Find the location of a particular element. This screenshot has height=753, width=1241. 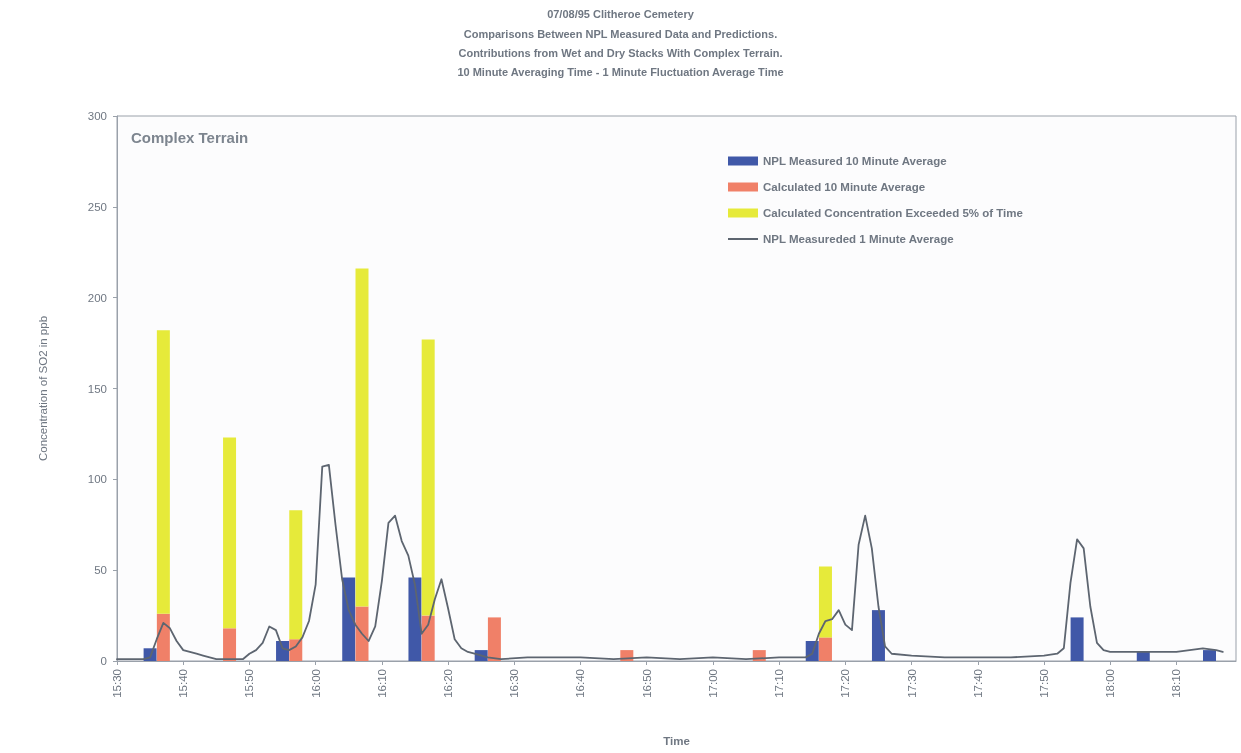

x-tick-label: 15:40 is located at coordinates (183, 683).